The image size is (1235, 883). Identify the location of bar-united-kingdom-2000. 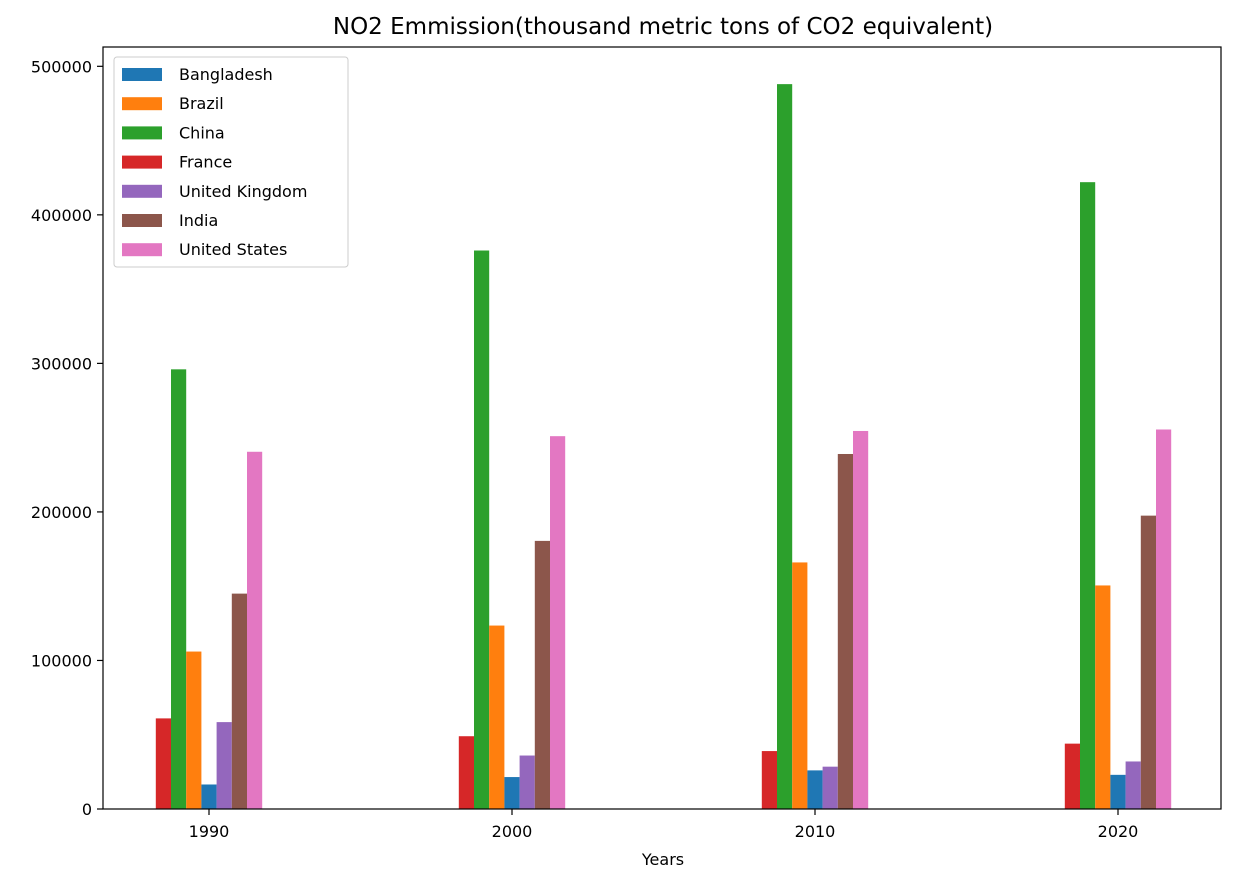
(527, 782).